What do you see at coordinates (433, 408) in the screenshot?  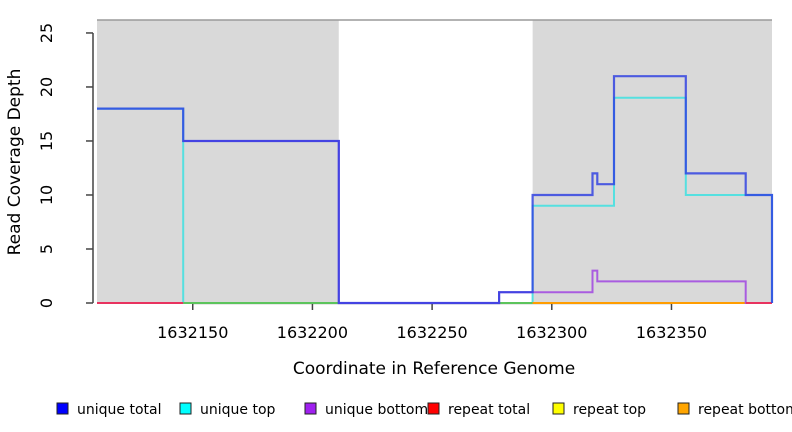 I see `repeat-total-swatch` at bounding box center [433, 408].